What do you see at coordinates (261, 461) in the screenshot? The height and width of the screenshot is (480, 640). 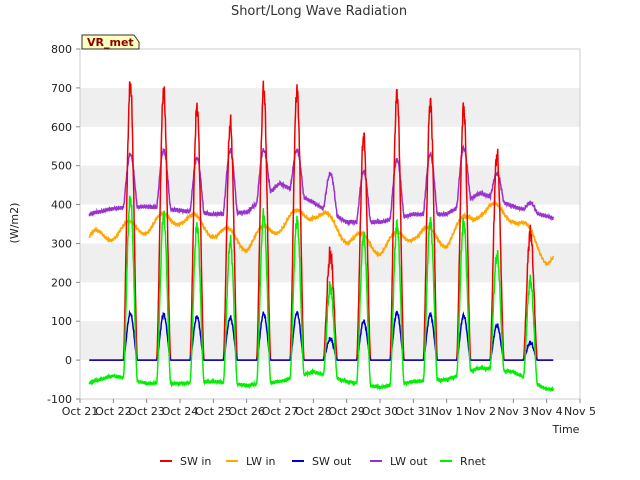 I see `legend-label: LW in` at bounding box center [261, 461].